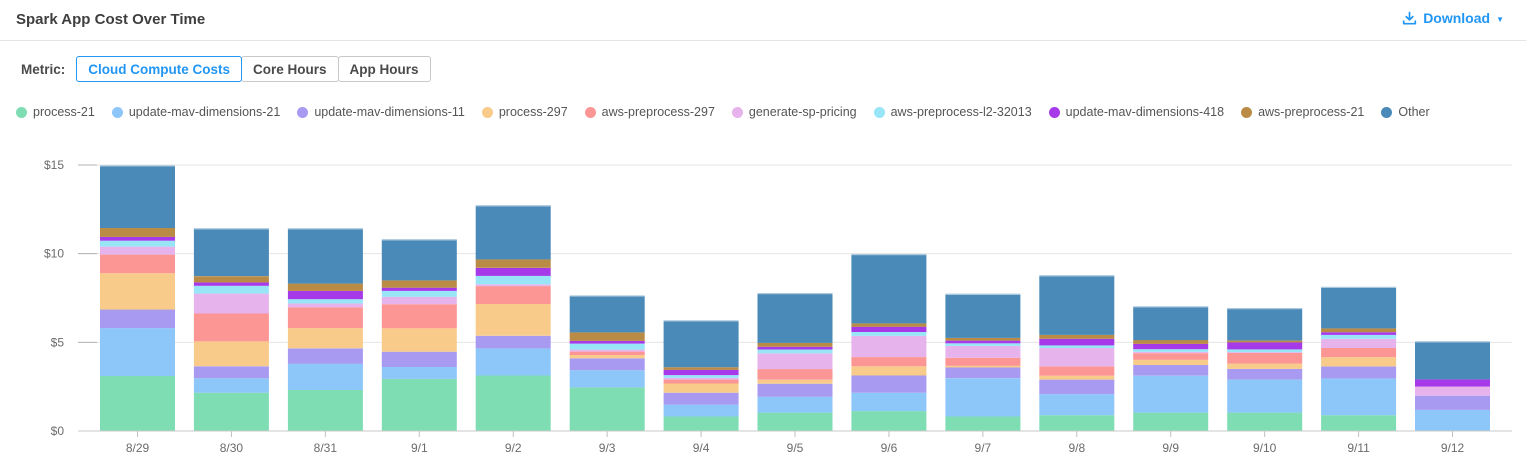 This screenshot has width=1526, height=466. I want to click on legend-item-update-mav-dimensions-11: update-mav-dimensions-11, so click(381, 112).